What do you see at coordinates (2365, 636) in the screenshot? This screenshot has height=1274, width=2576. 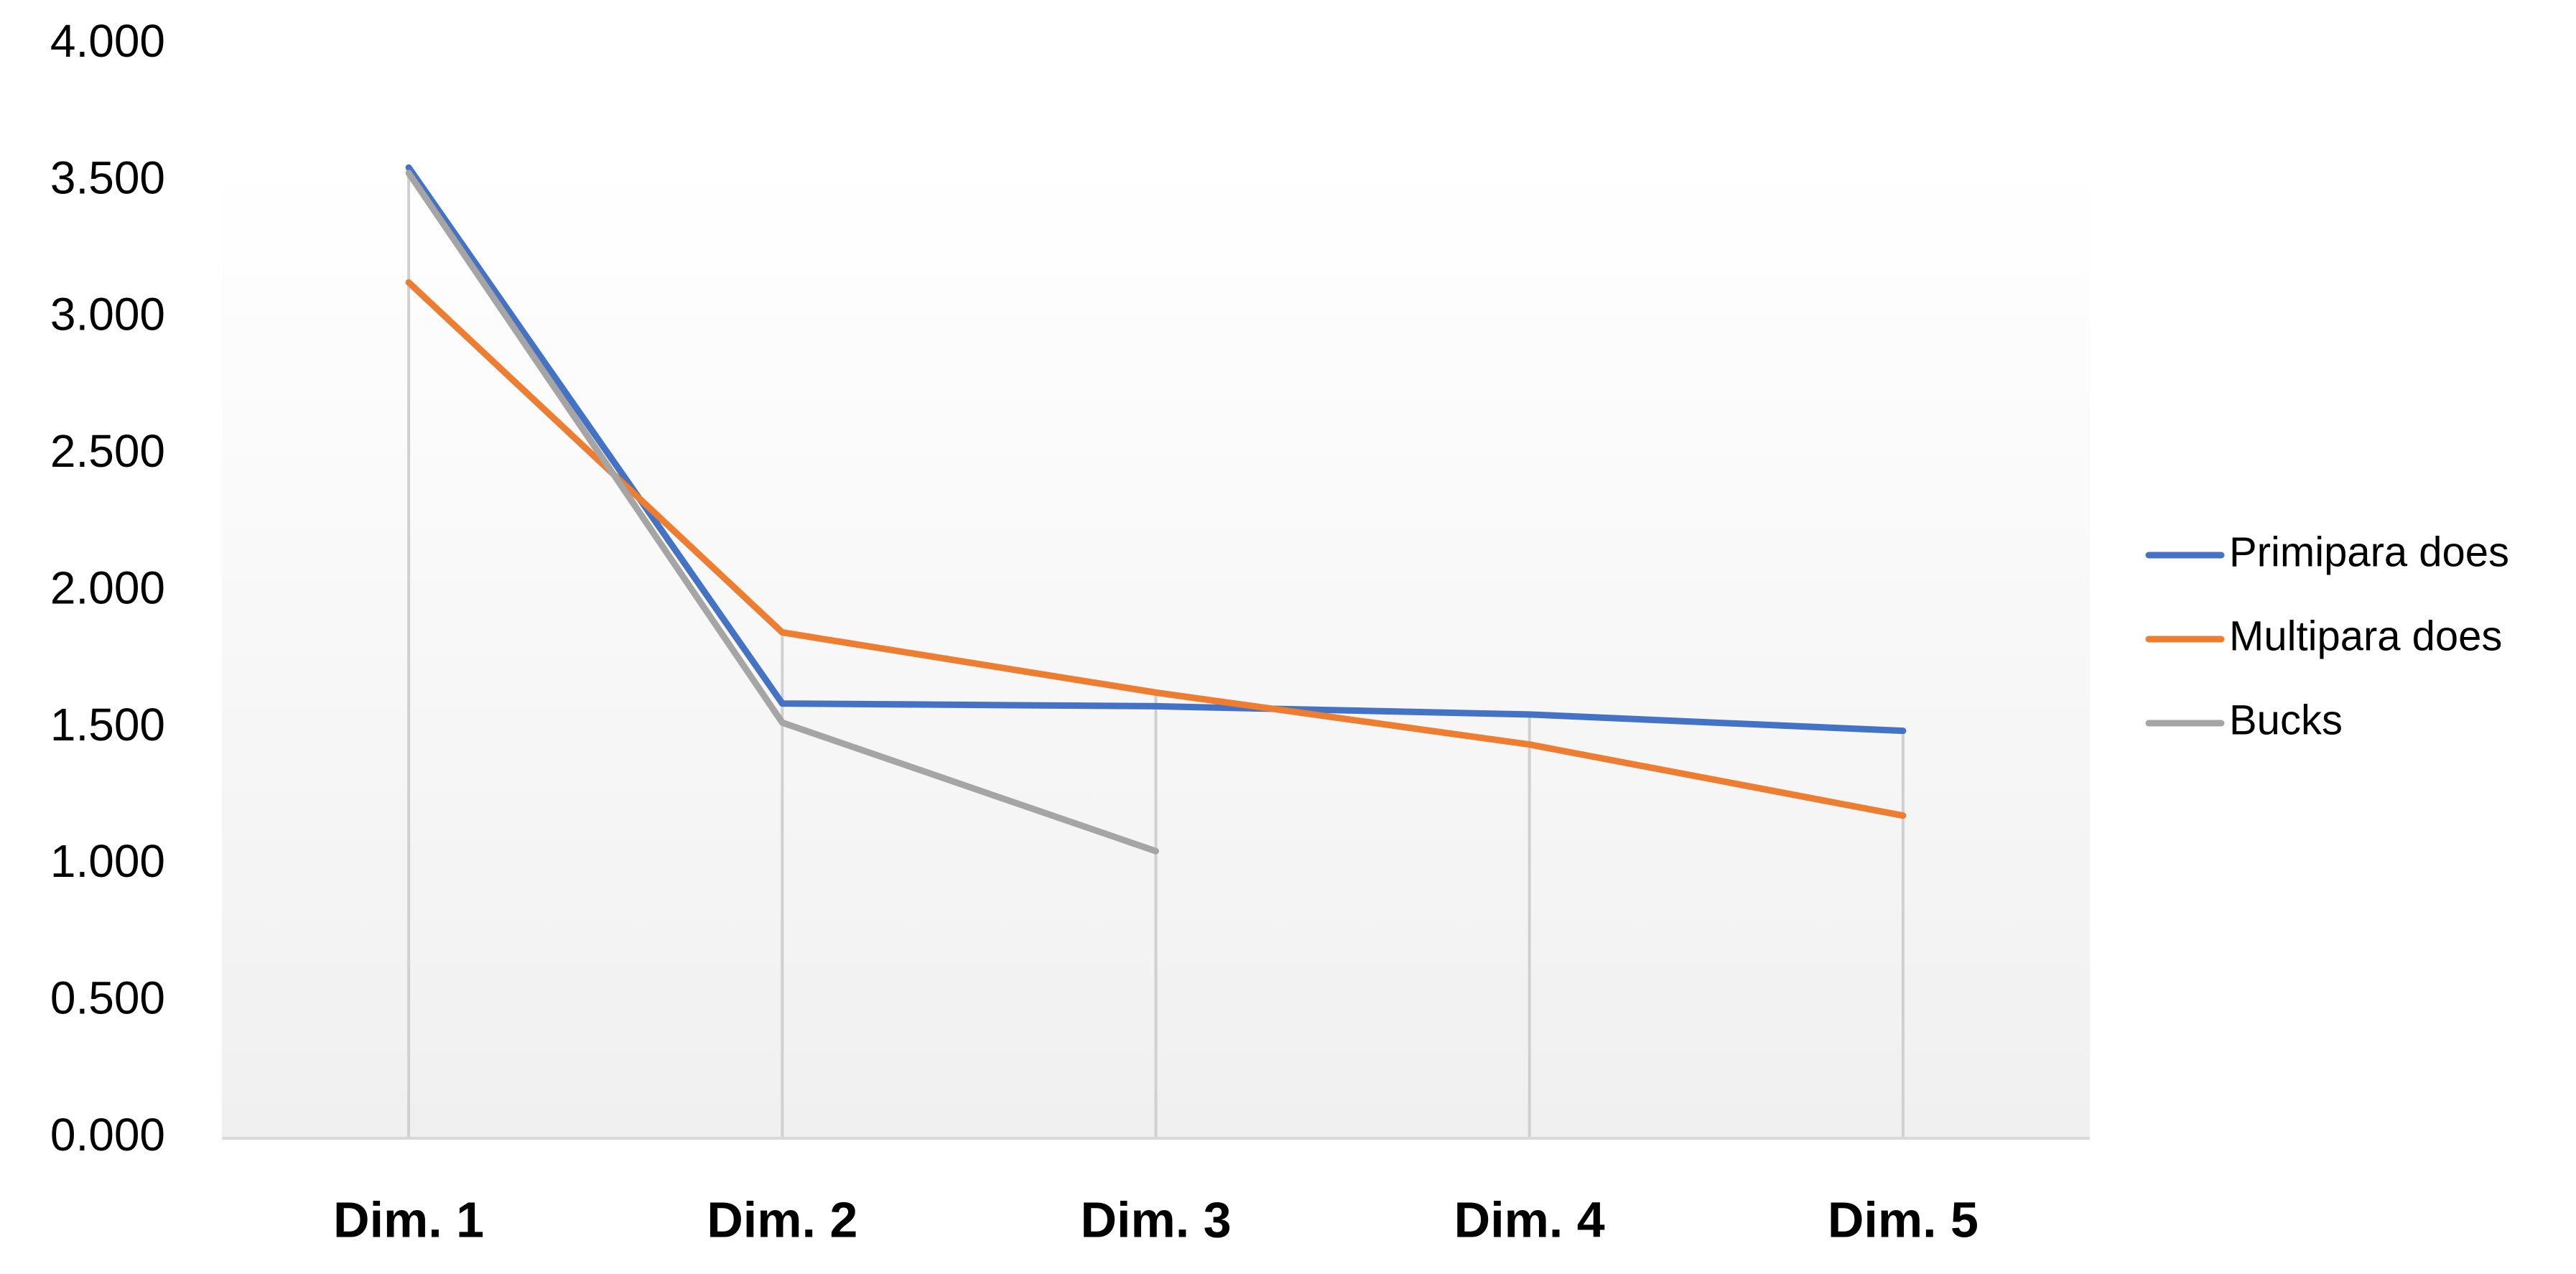 I see `legend-label: Multipara does` at bounding box center [2365, 636].